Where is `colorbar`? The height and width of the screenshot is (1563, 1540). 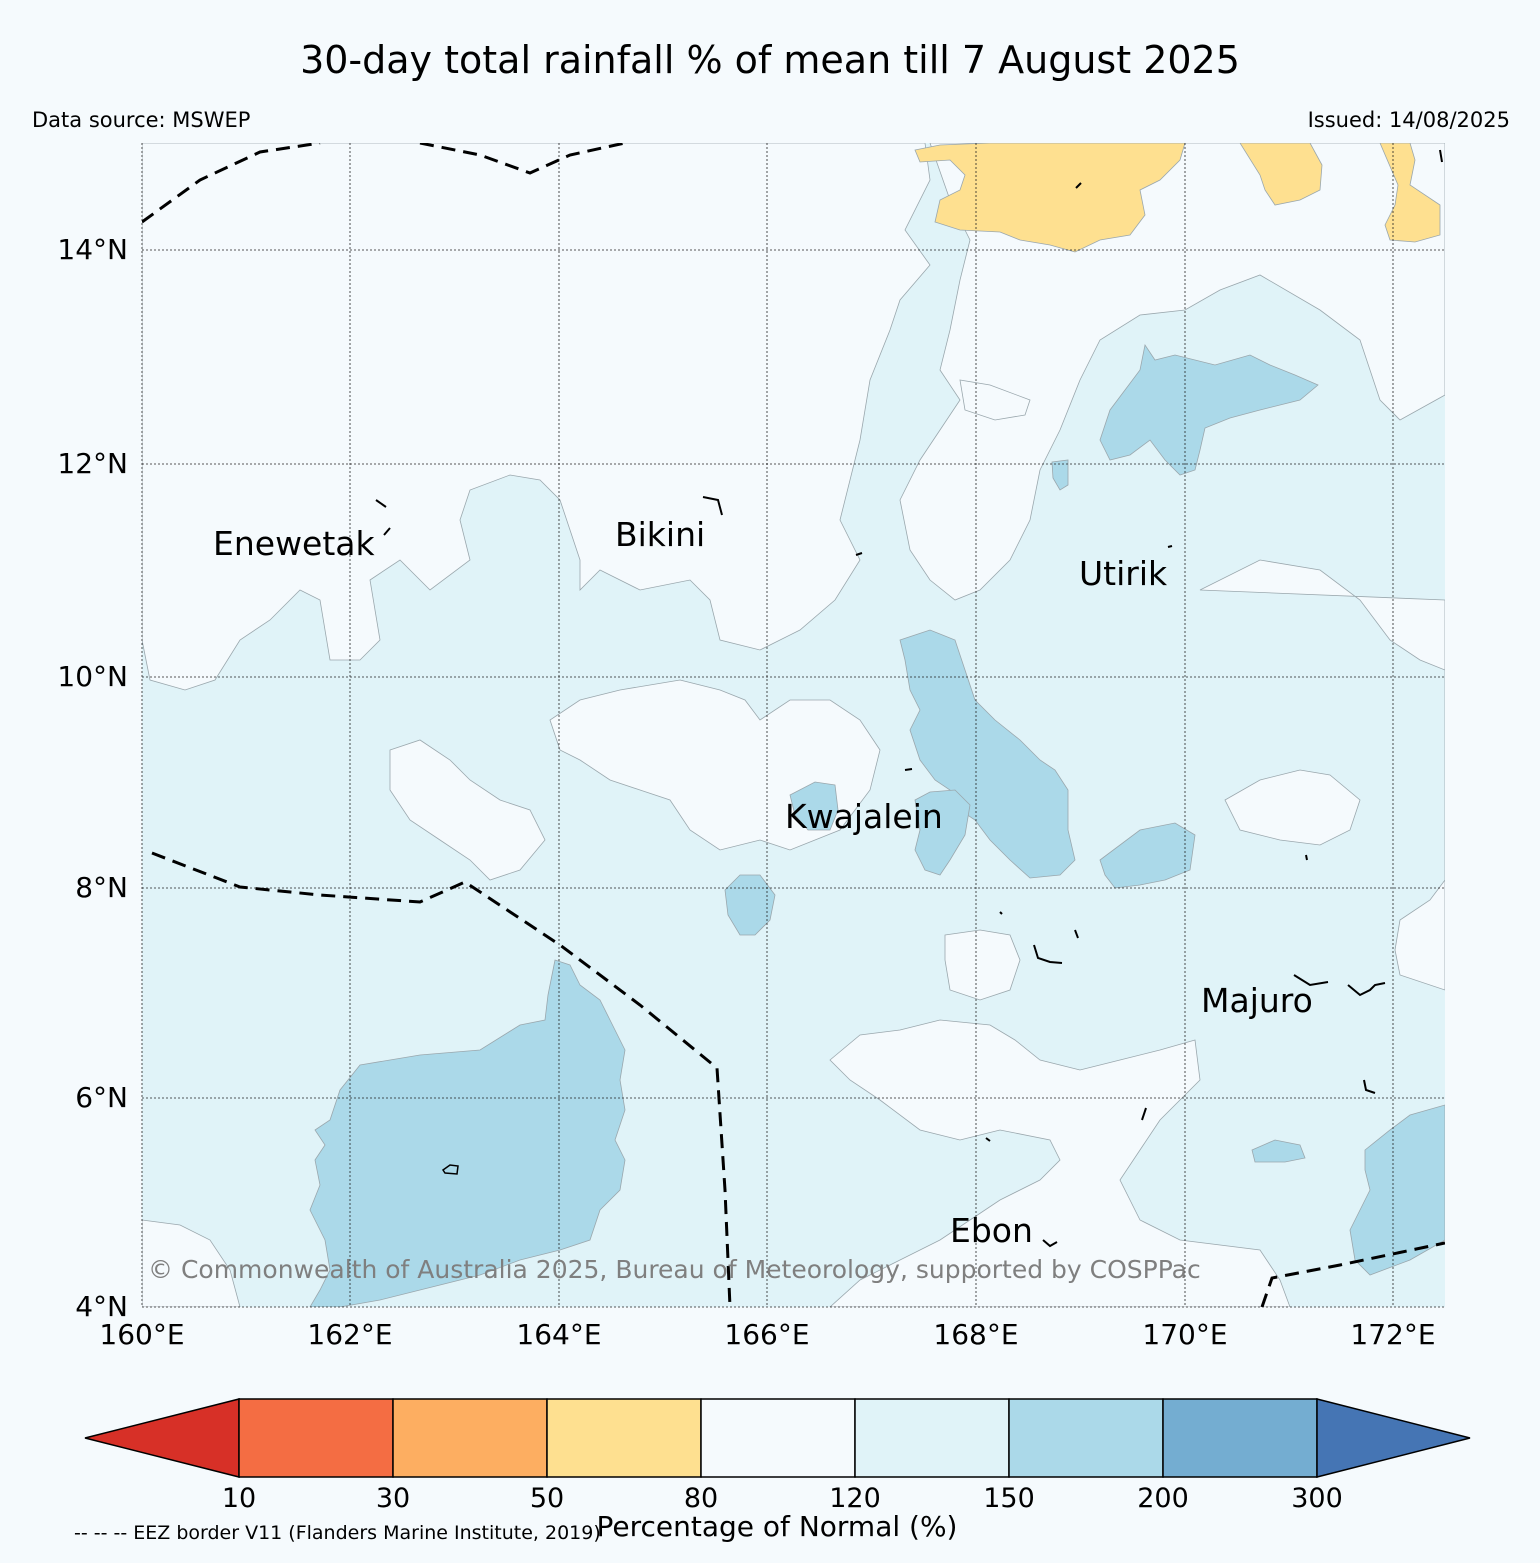 colorbar is located at coordinates (777, 1438).